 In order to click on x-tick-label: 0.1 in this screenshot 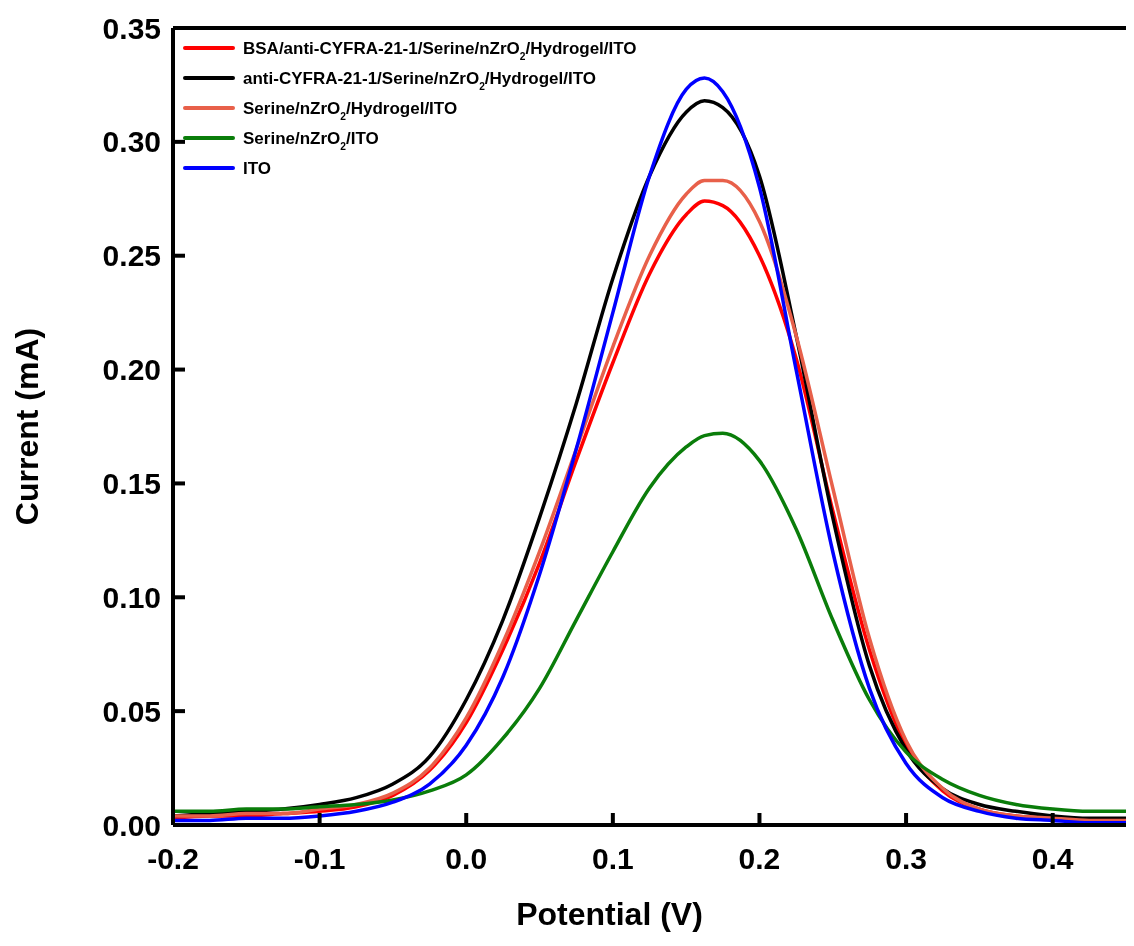, I will do `click(612, 858)`.